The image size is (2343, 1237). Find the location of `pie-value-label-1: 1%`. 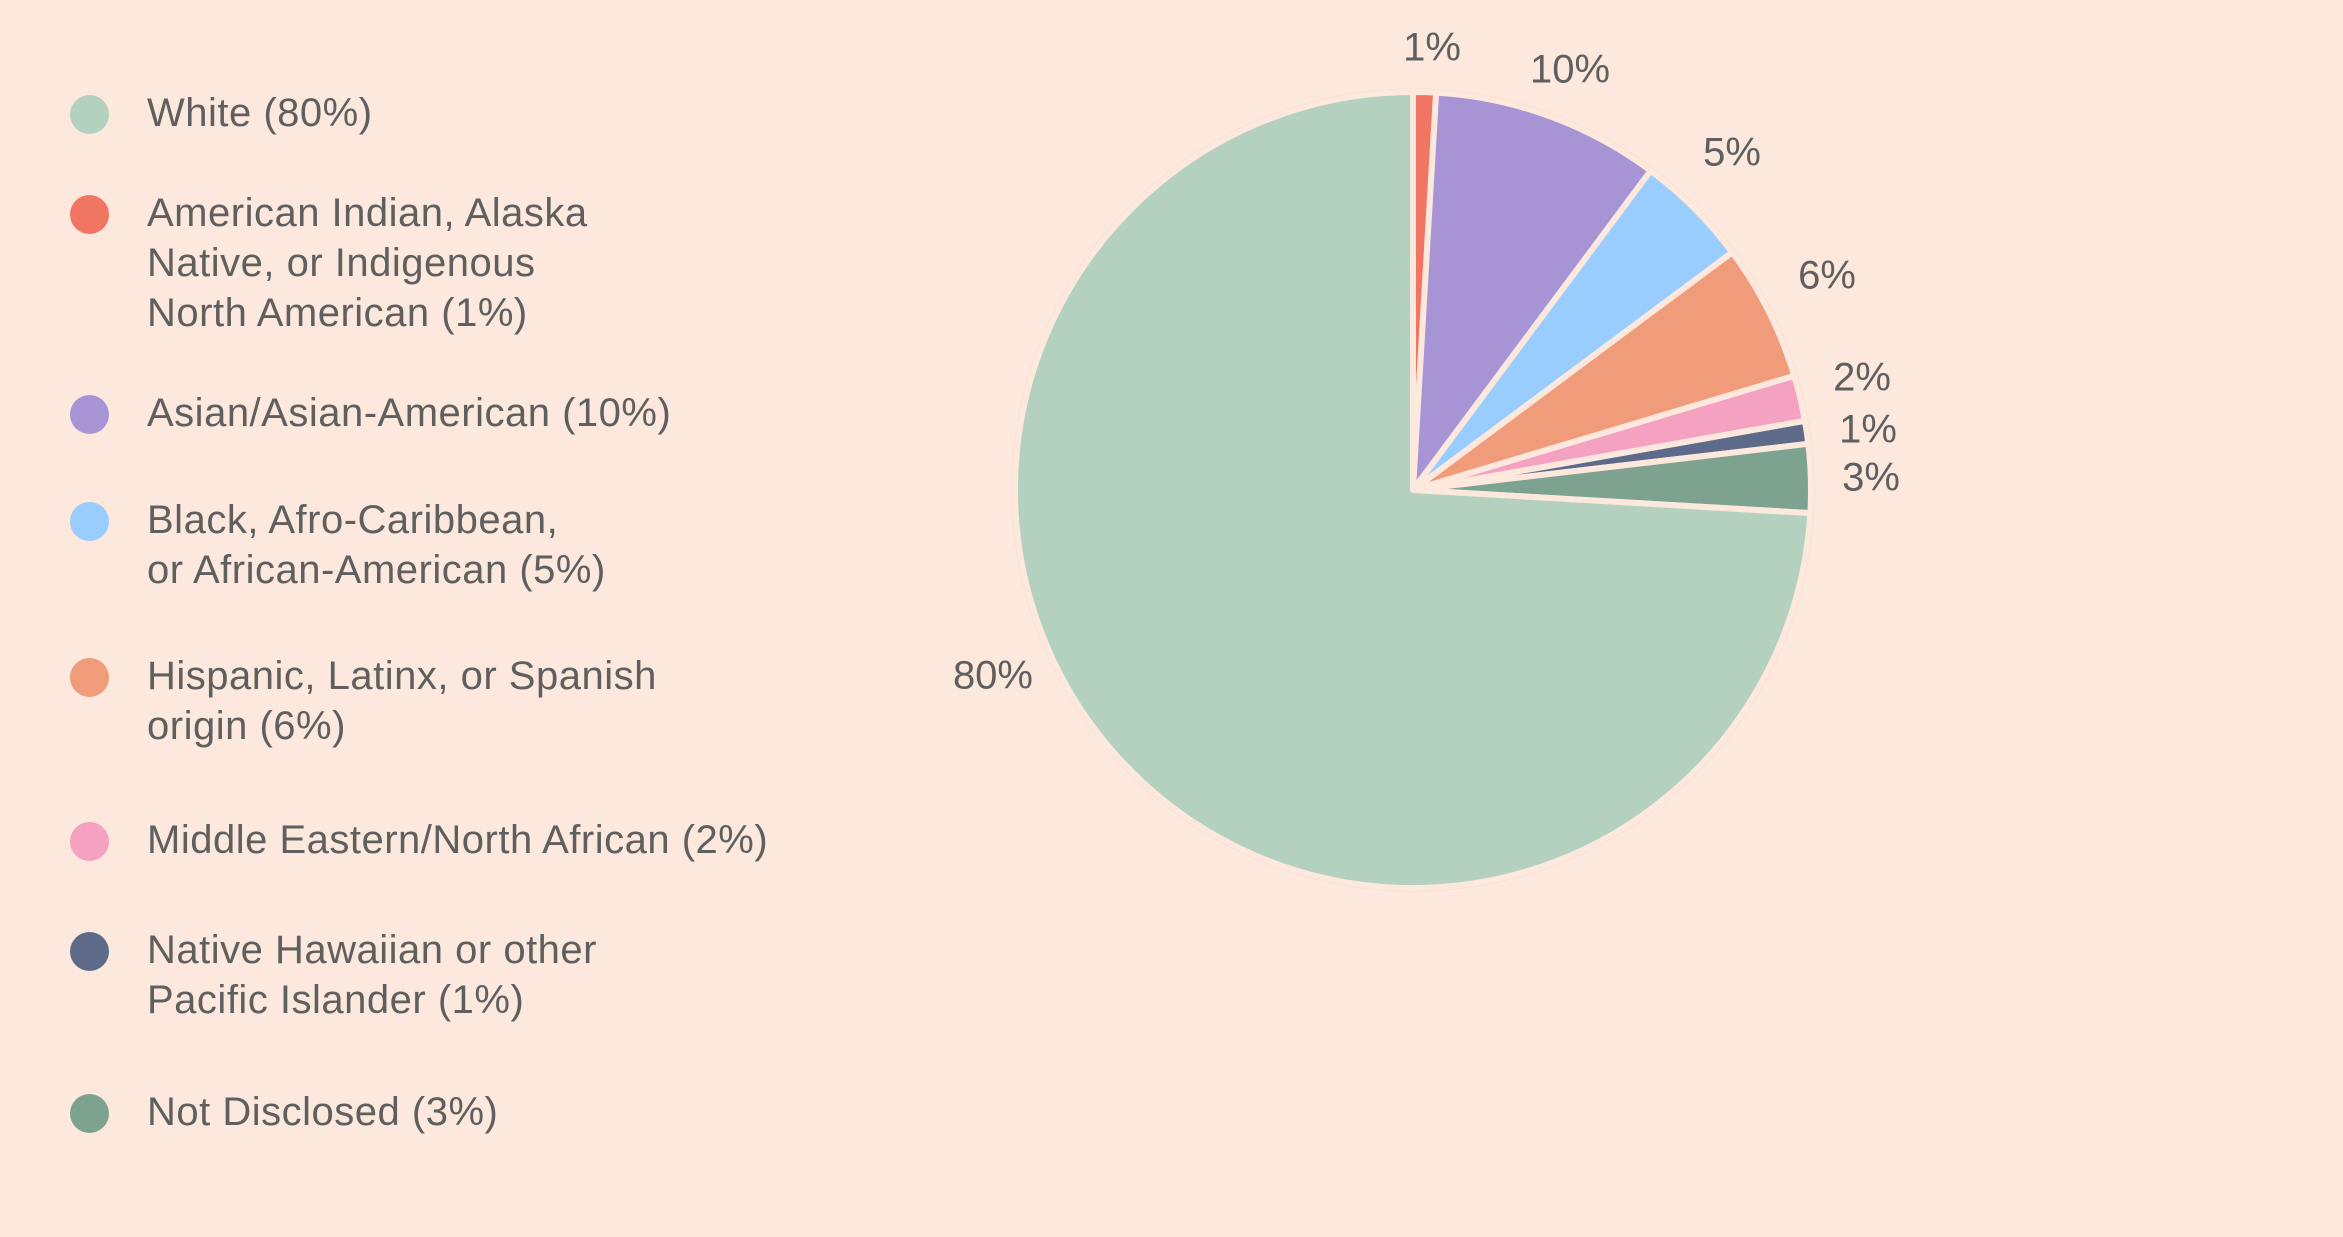

pie-value-label-1: 1% is located at coordinates (1432, 48).